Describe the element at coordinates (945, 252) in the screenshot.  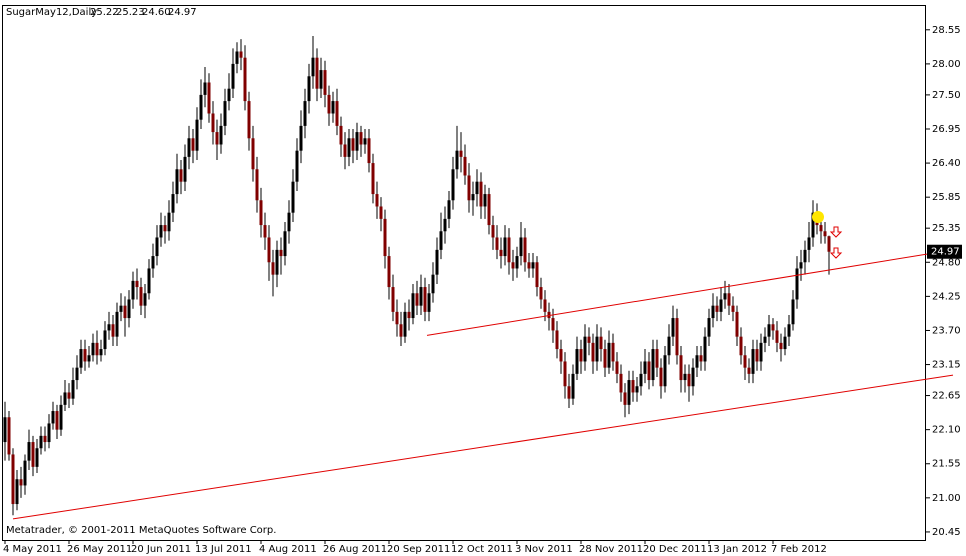
I see `last-price-label: 24.97` at that location.